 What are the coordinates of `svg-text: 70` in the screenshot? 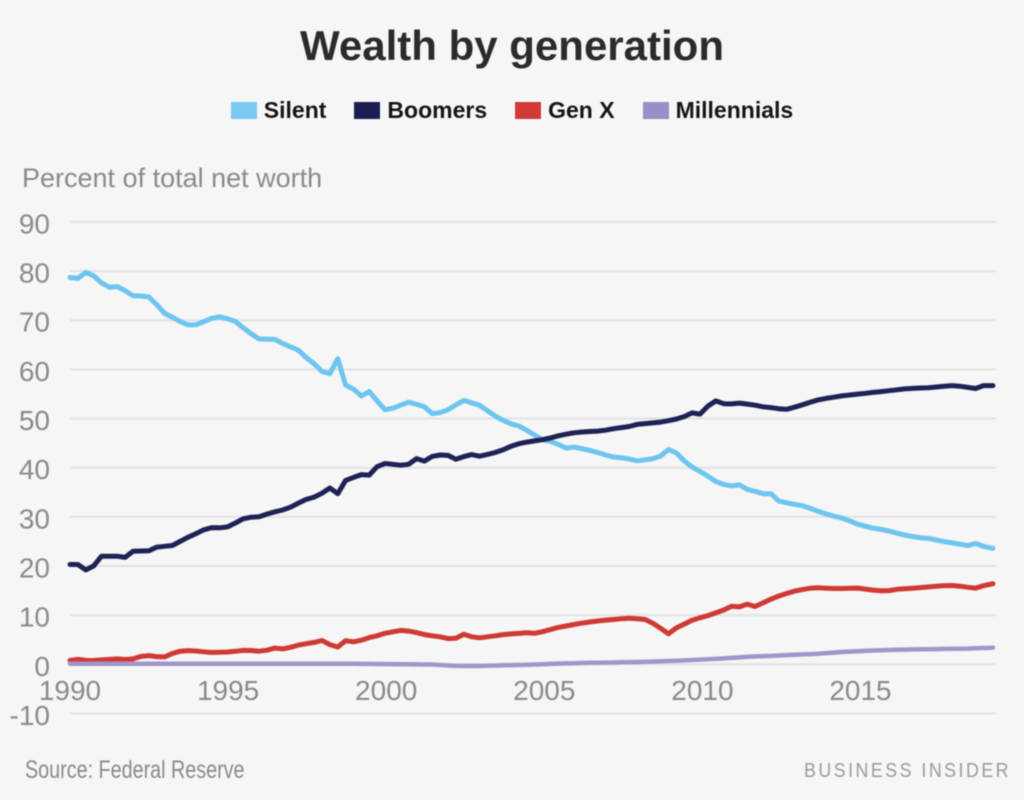 It's located at (34, 322).